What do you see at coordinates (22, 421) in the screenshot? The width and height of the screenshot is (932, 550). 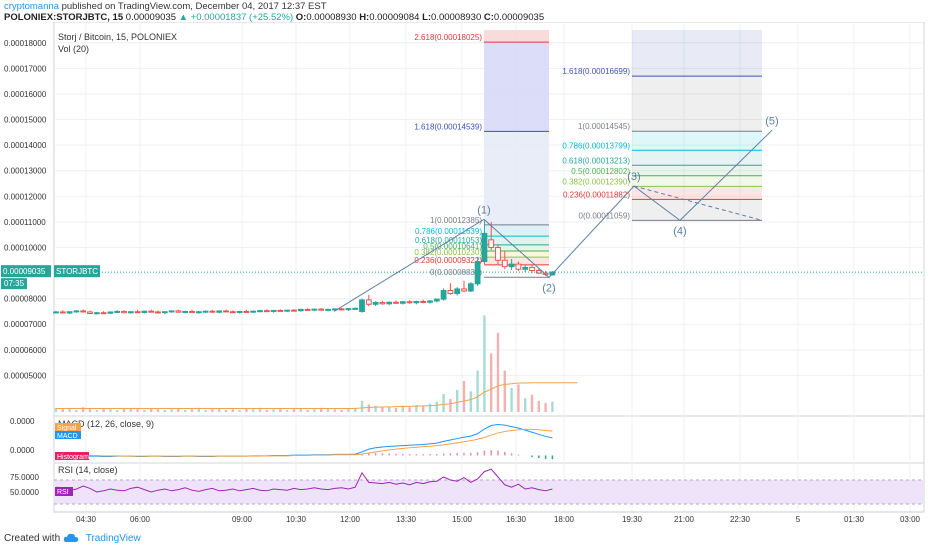 I see `macd-tick-label: 0.0000` at bounding box center [22, 421].